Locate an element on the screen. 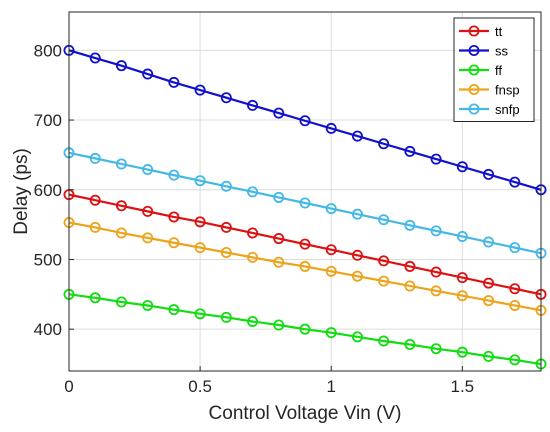  legend-label: ss is located at coordinates (502, 51).